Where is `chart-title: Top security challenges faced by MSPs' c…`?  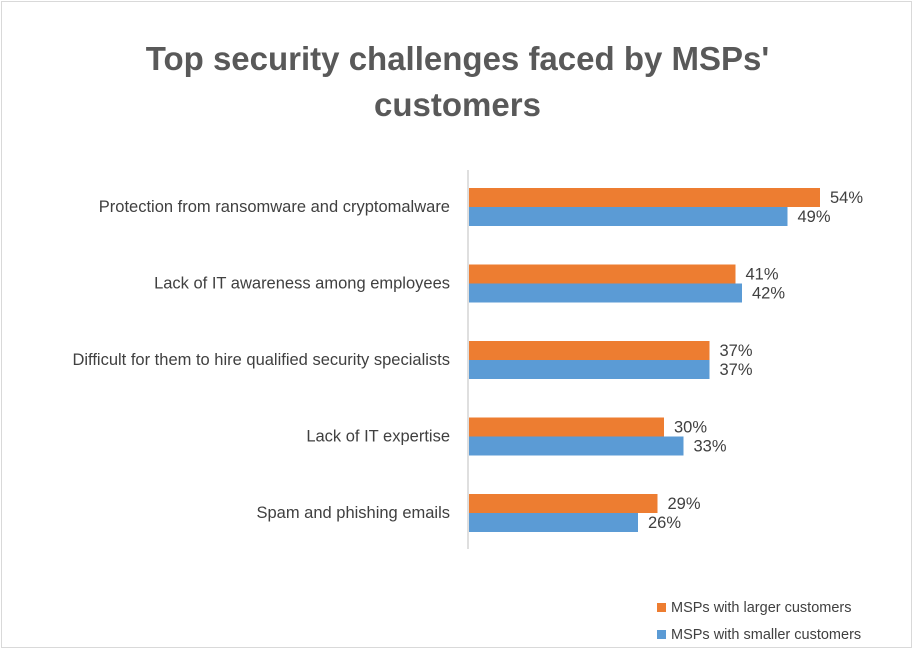 chart-title: Top security challenges faced by MSPs' c… is located at coordinates (457, 82).